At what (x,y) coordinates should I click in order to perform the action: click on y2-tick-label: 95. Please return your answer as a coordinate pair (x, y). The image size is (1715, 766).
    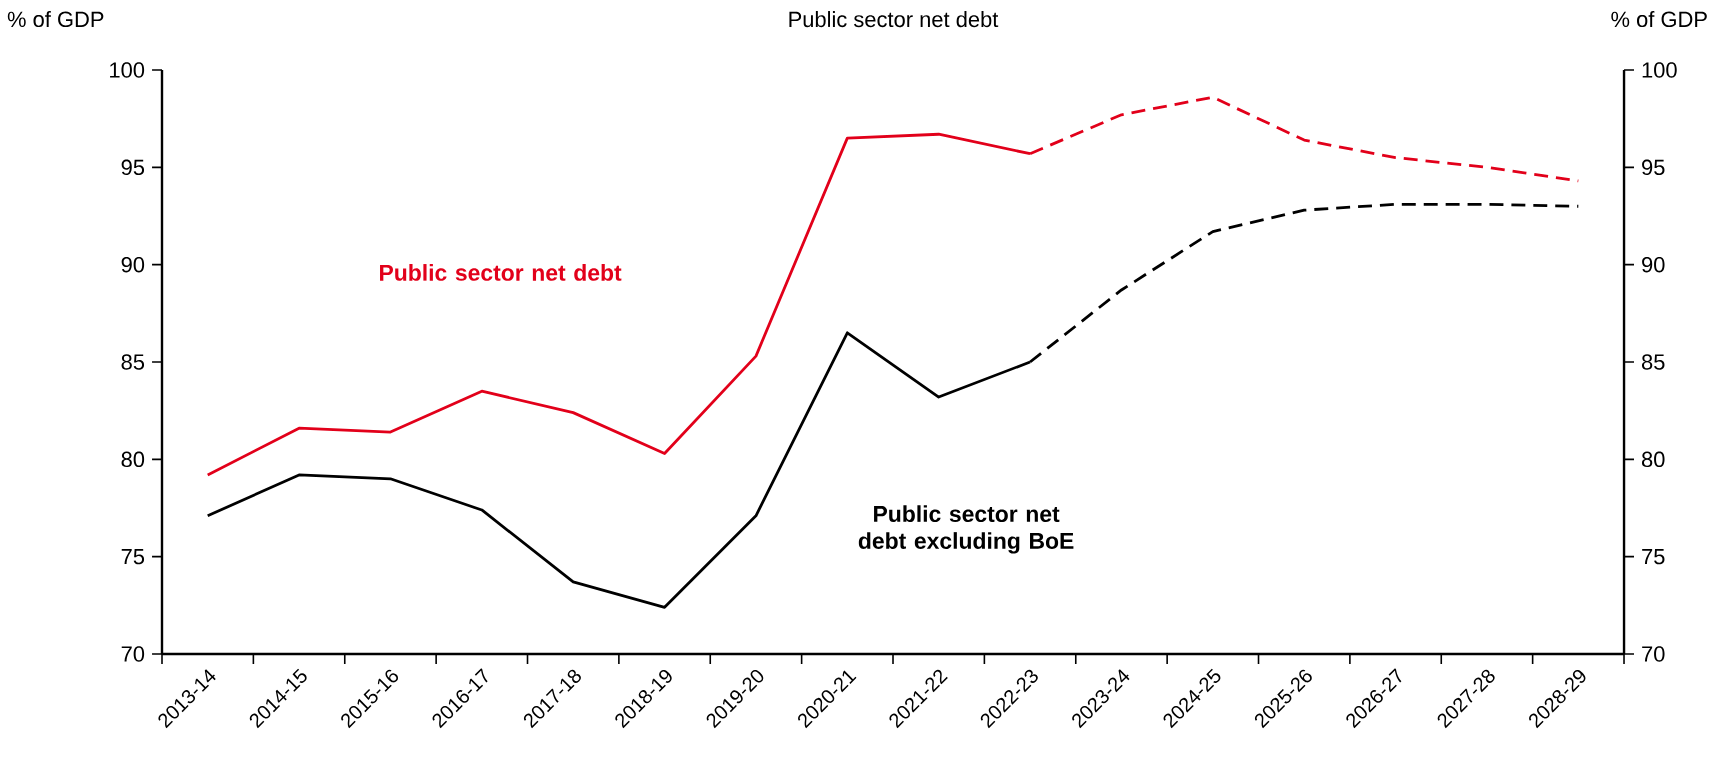
    Looking at the image, I should click on (1653, 167).